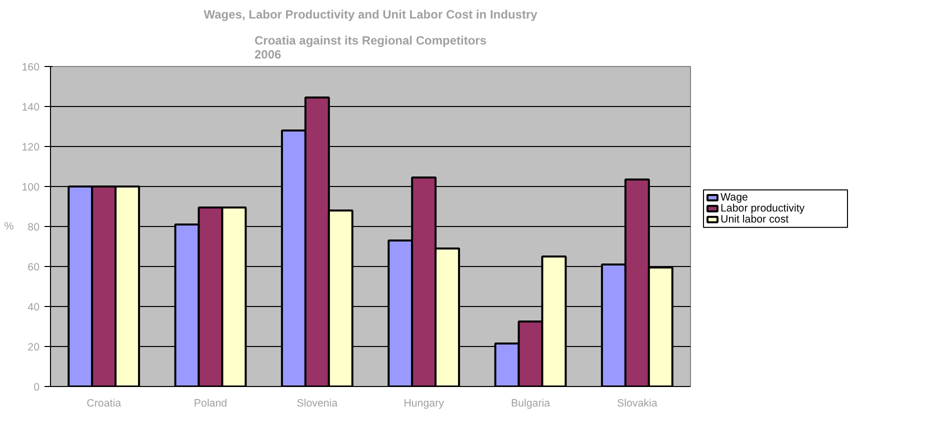 This screenshot has width=937, height=447. I want to click on y-tick-label: 60, so click(34, 268).